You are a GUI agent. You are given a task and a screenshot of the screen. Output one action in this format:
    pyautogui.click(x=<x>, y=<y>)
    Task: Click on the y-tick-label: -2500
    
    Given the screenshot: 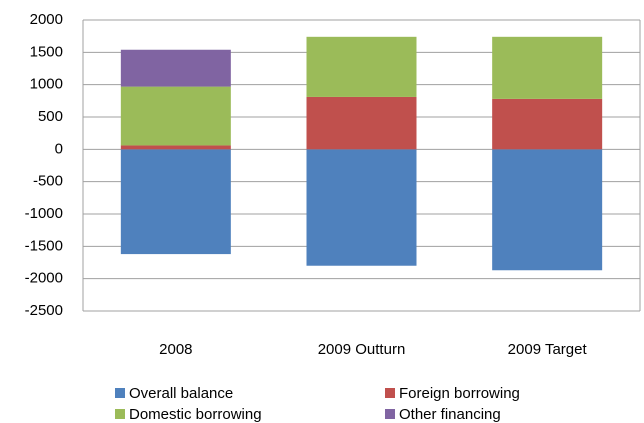 What is the action you would take?
    pyautogui.click(x=44, y=310)
    